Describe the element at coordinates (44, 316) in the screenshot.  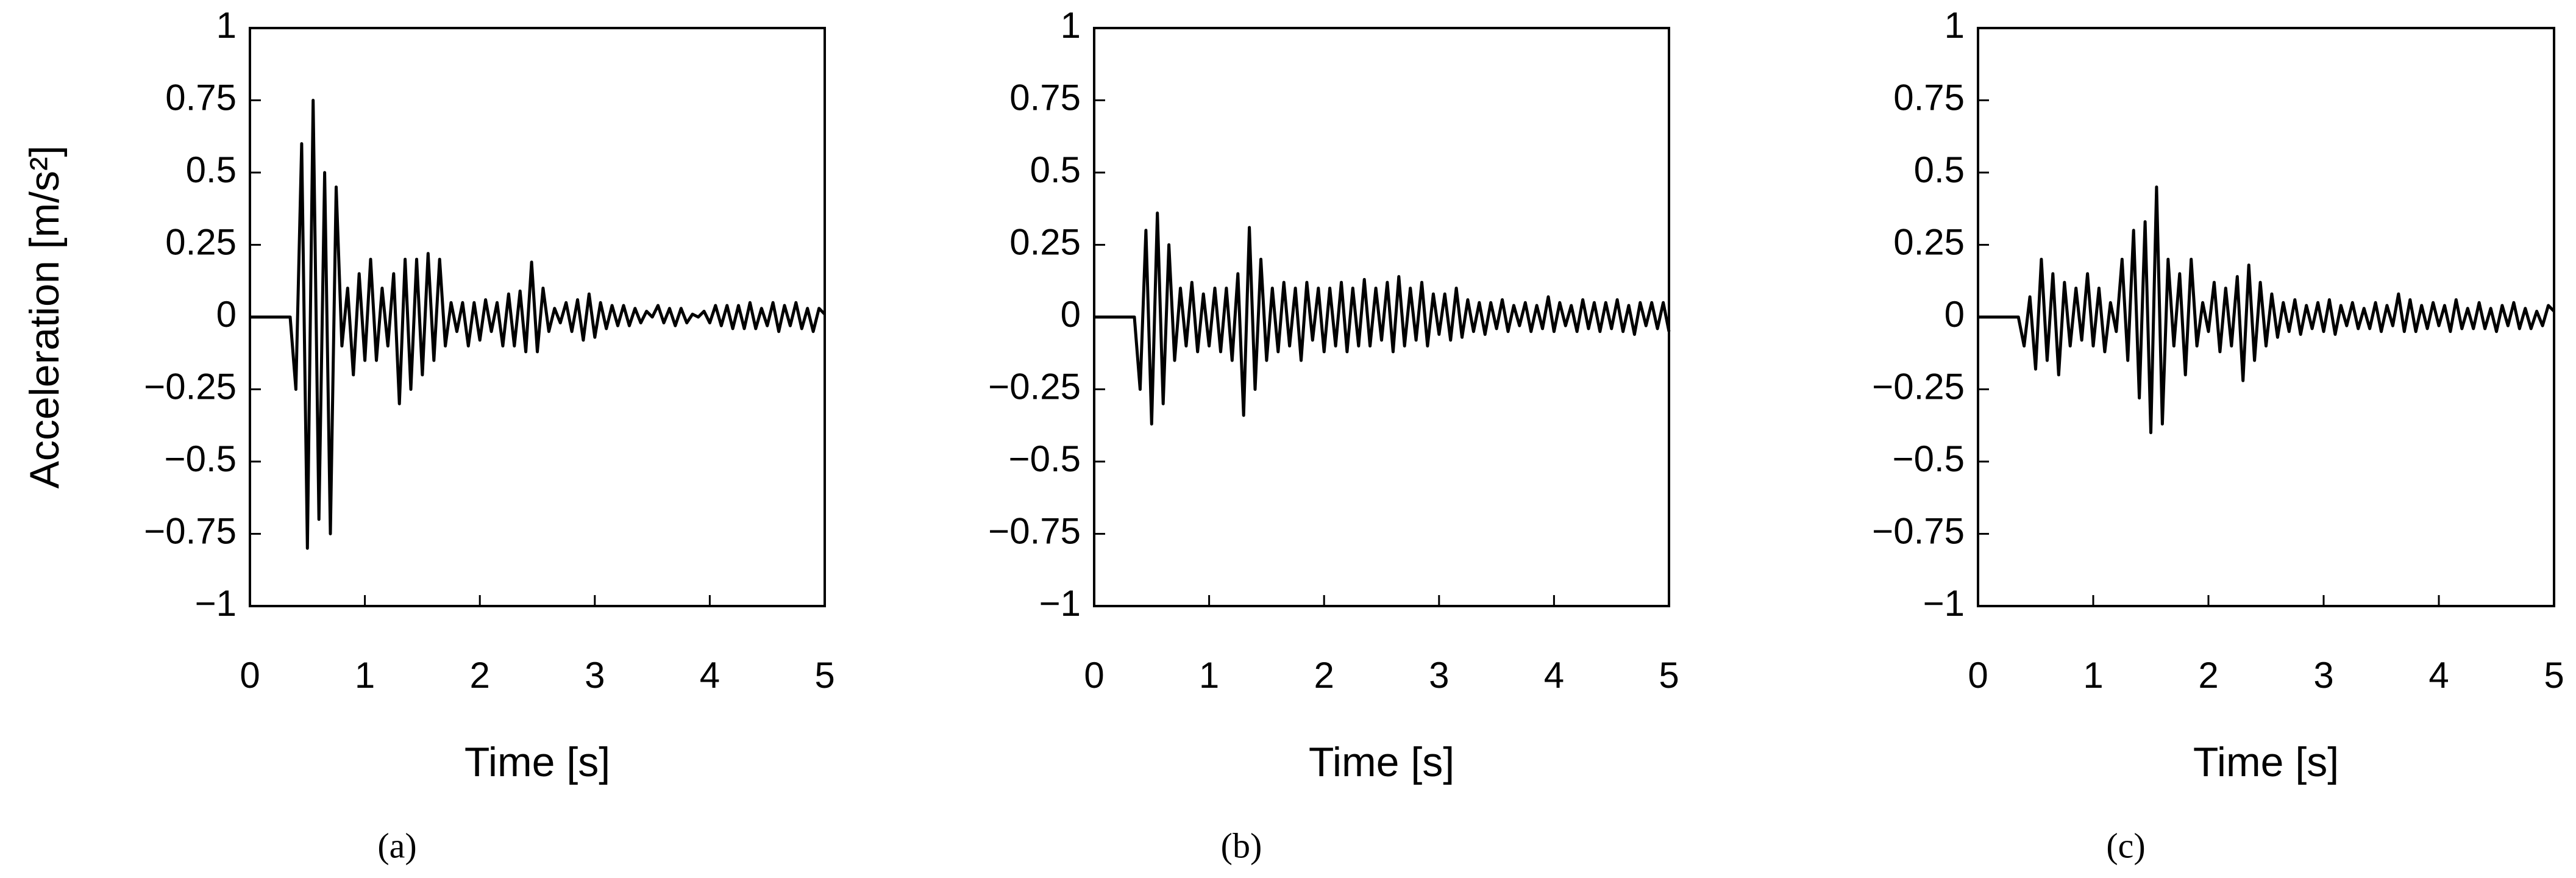
I see `y-axis-label: Acceleration [m/s²]` at that location.